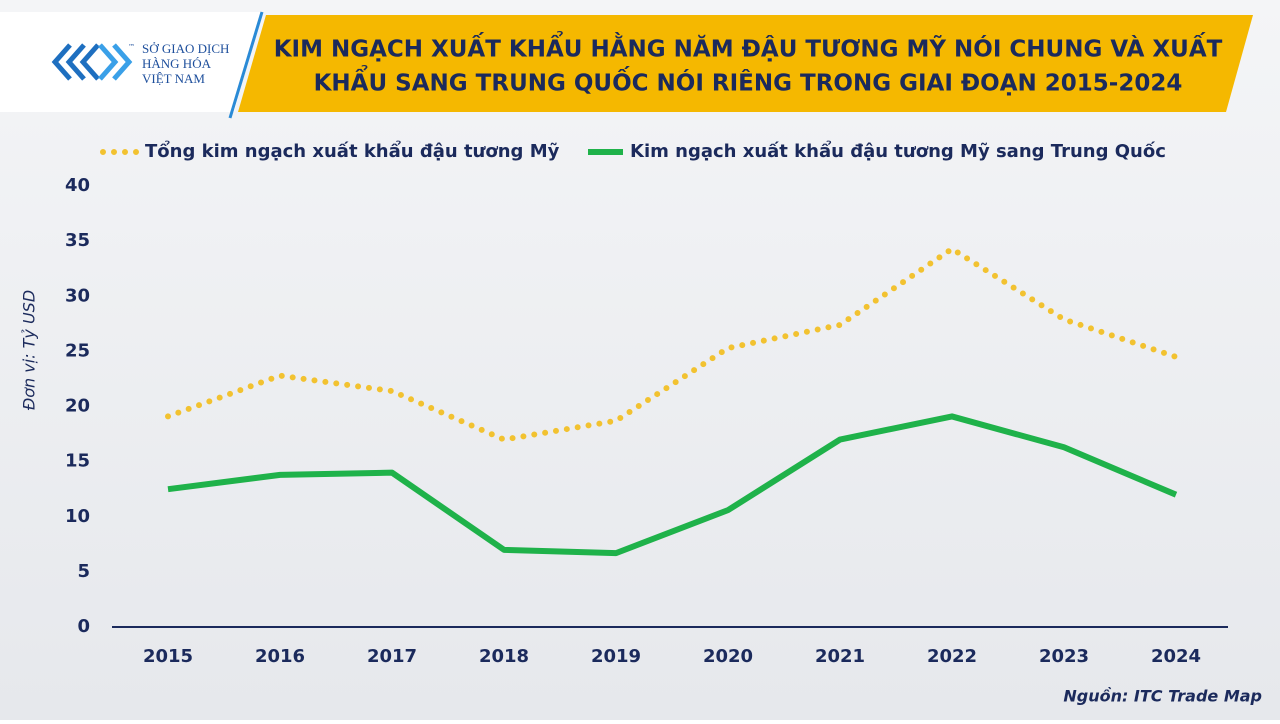  Describe the element at coordinates (77, 406) in the screenshot. I see `y-tick-label: 20` at that location.